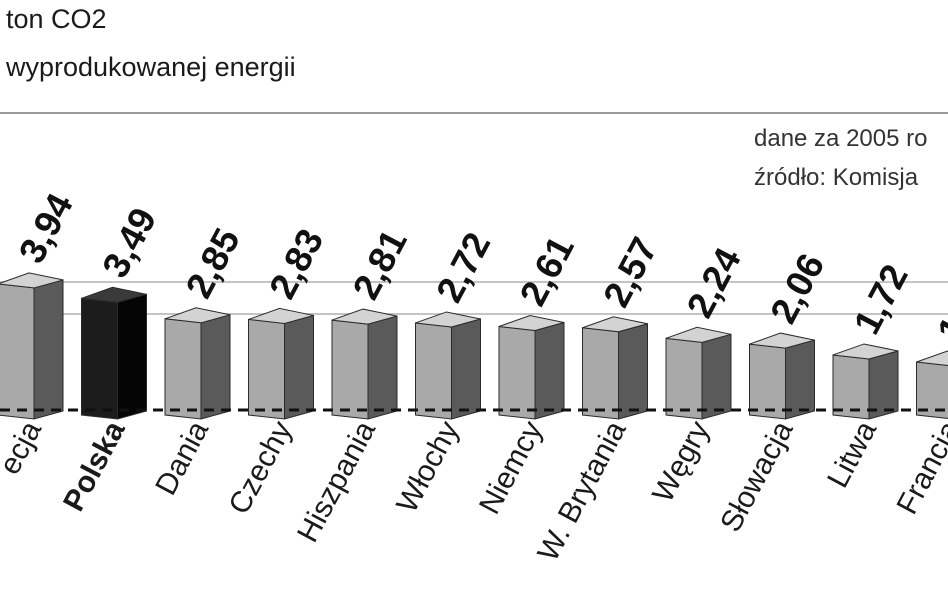 The width and height of the screenshot is (948, 593). I want to click on category-label: W. Brytania, so click(582, 491).